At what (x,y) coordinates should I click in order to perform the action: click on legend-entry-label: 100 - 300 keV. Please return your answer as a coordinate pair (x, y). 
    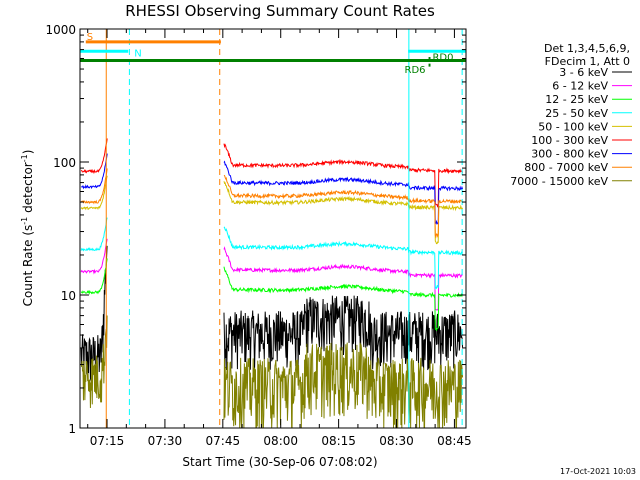
    Looking at the image, I should click on (569, 140).